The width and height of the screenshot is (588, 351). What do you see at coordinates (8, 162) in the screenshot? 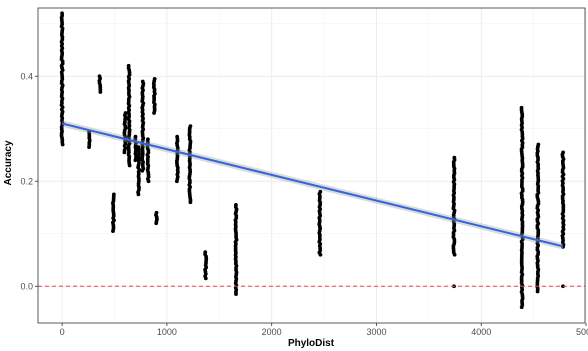
I see `y-axis-title: Accuracy` at bounding box center [8, 162].